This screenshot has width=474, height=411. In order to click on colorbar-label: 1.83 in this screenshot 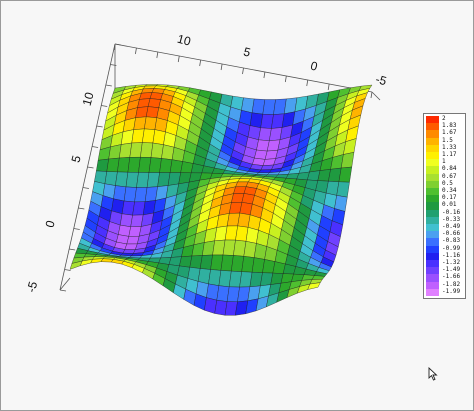, I will do `click(449, 126)`.